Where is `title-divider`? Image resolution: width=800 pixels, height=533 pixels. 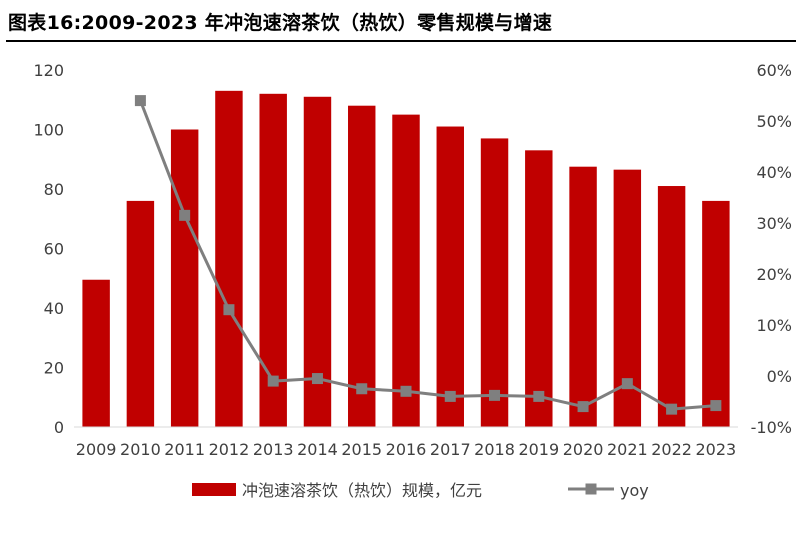 title-divider is located at coordinates (401, 41).